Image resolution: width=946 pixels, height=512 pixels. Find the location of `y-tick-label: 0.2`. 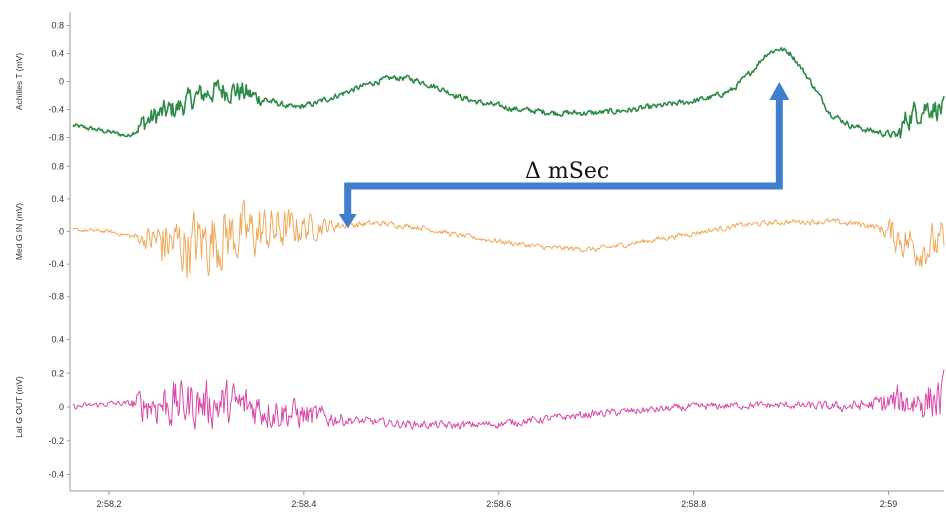

y-tick-label: 0.2 is located at coordinates (57, 373).